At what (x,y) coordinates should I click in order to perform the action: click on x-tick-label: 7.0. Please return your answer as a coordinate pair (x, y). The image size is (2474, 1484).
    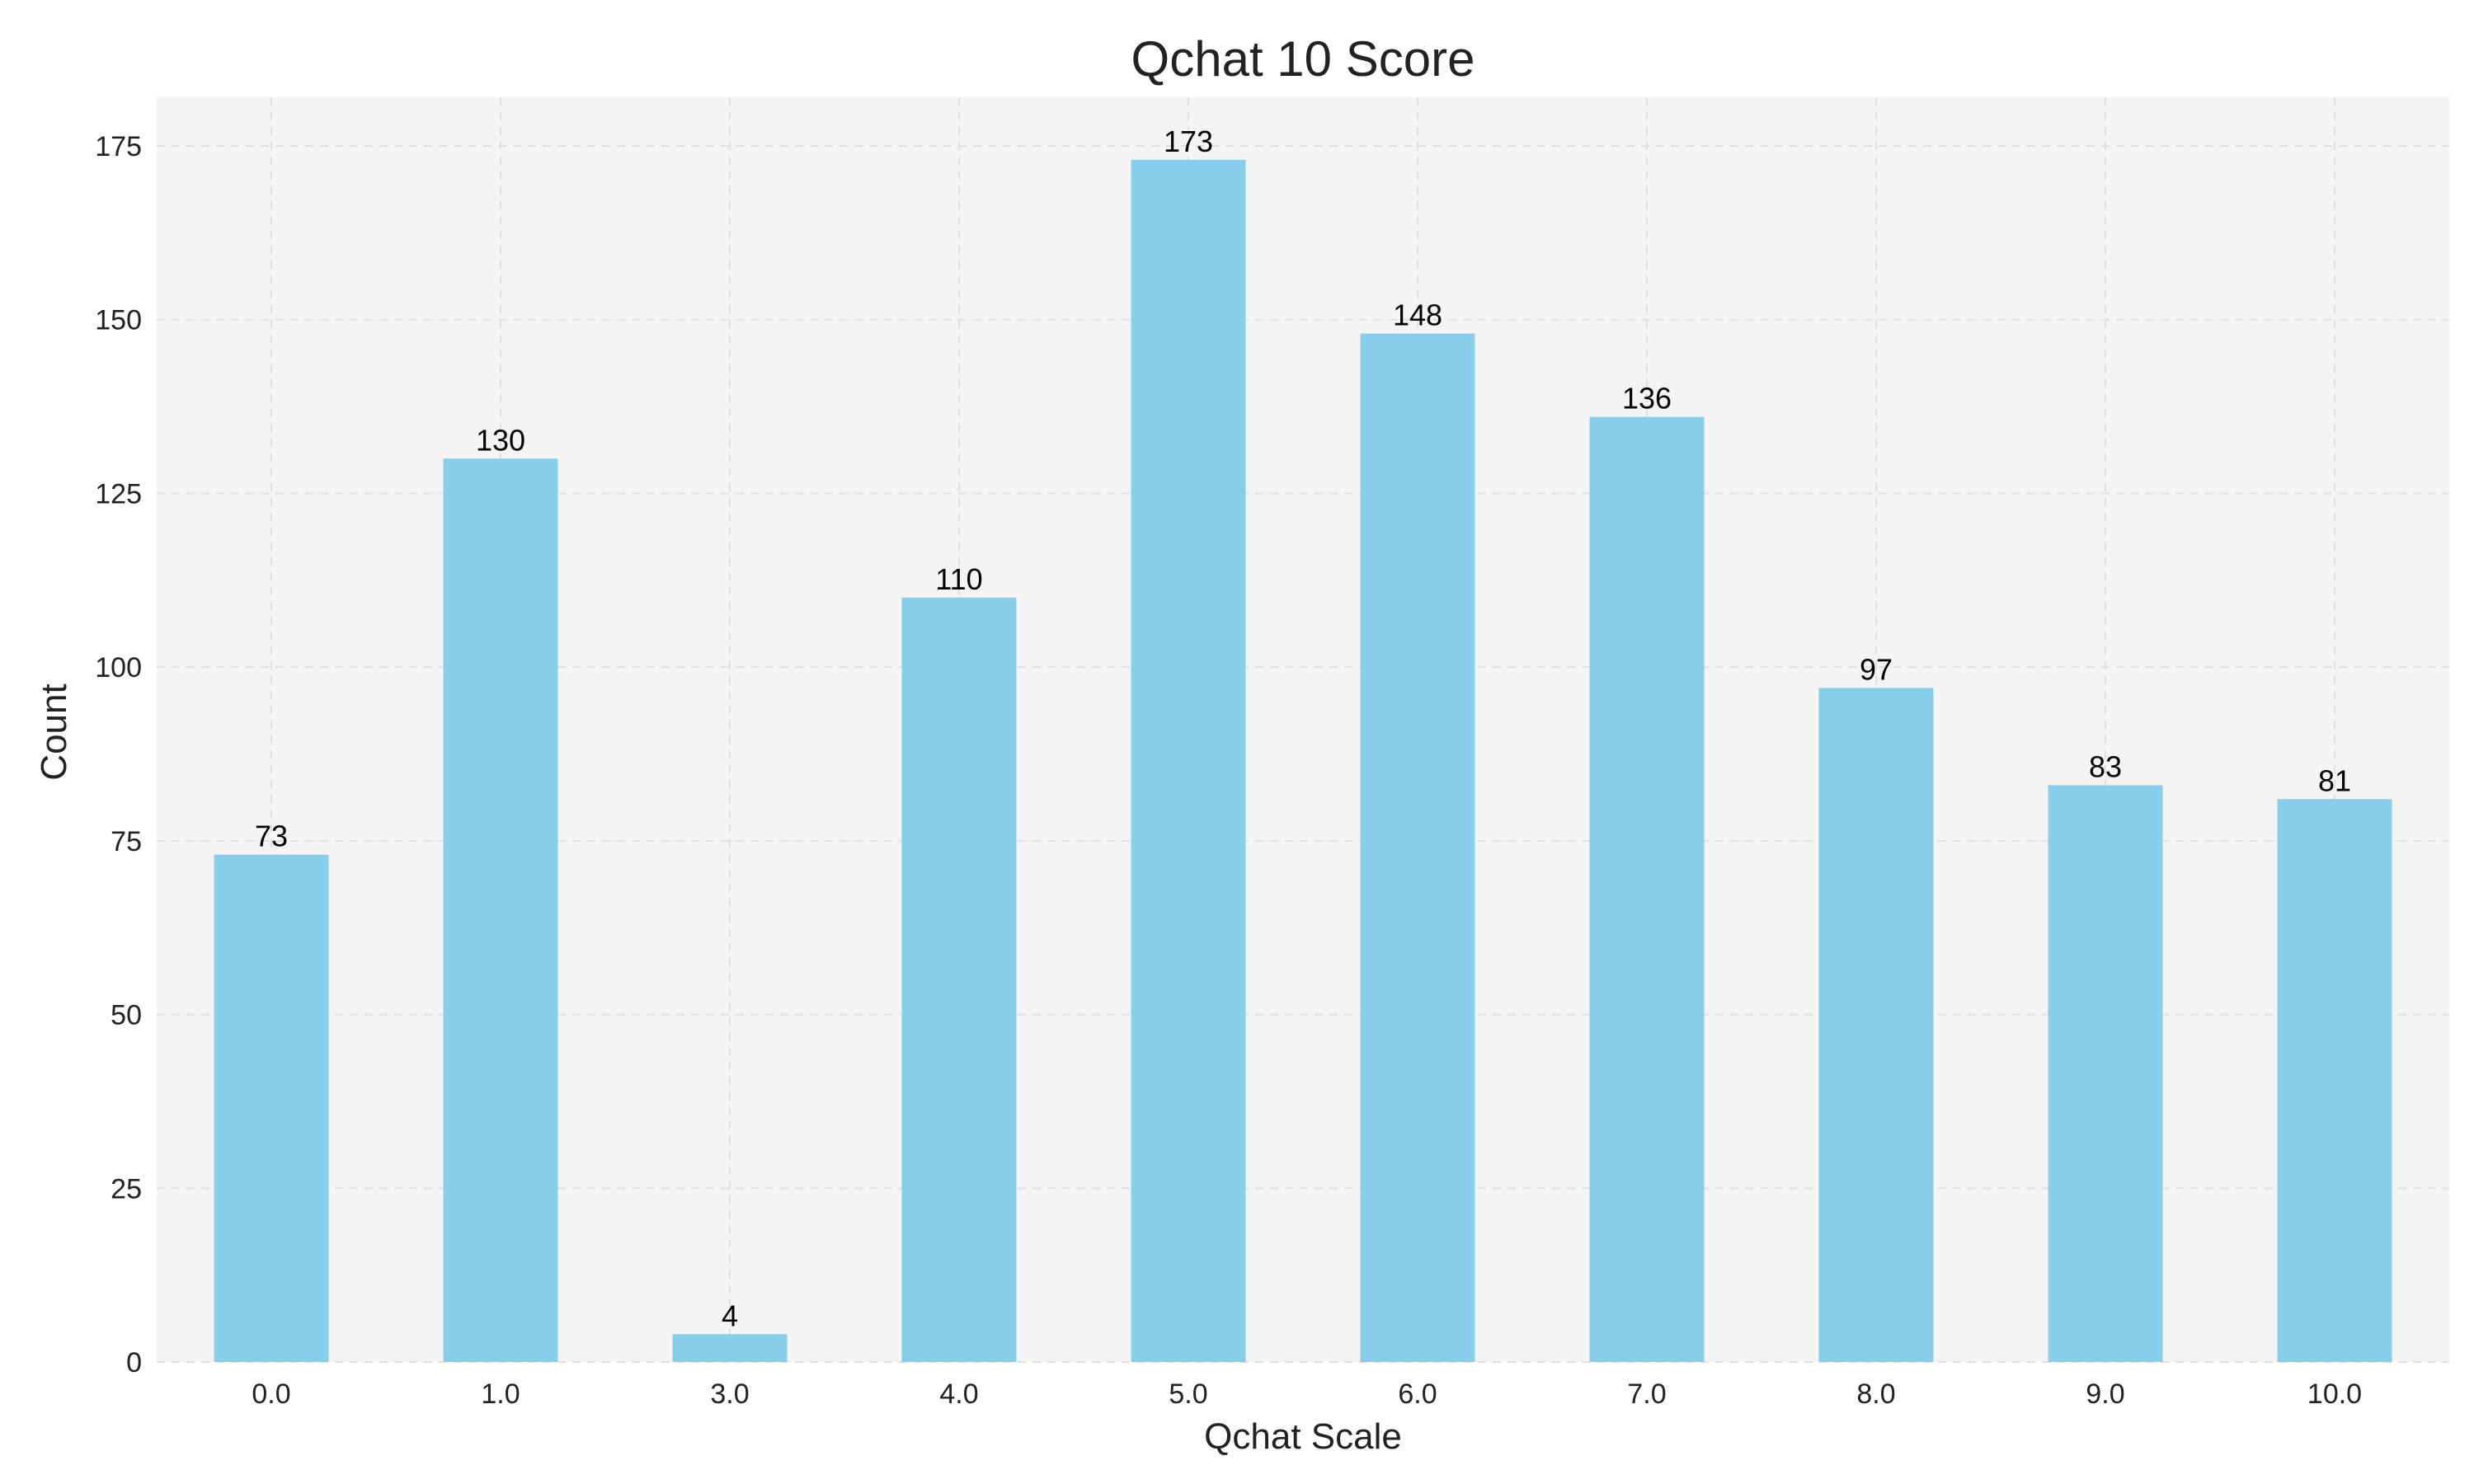
    Looking at the image, I should click on (1646, 1394).